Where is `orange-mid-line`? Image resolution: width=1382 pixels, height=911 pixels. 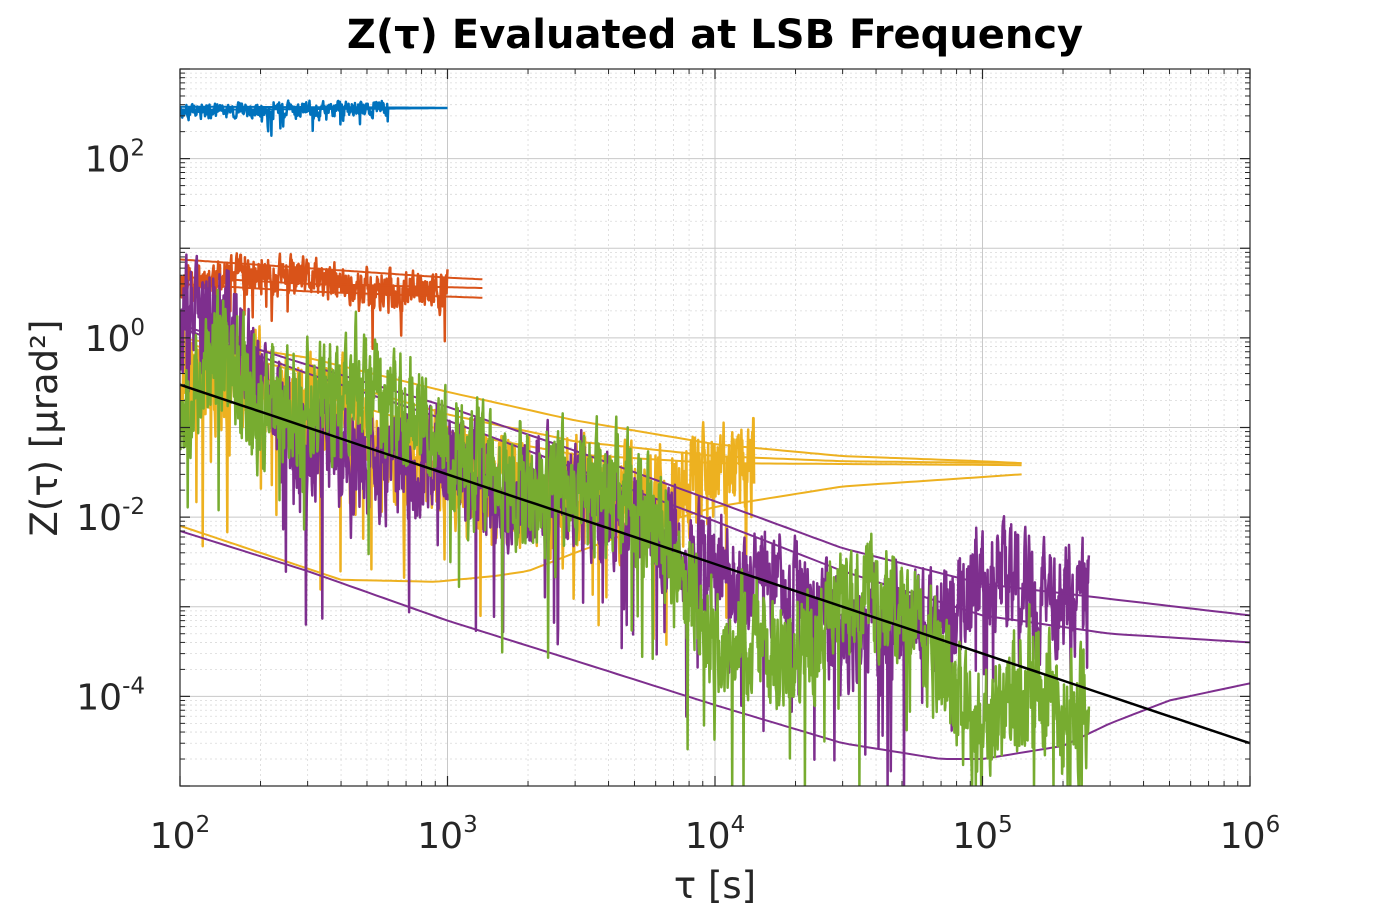 orange-mid-line is located at coordinates (331, 282).